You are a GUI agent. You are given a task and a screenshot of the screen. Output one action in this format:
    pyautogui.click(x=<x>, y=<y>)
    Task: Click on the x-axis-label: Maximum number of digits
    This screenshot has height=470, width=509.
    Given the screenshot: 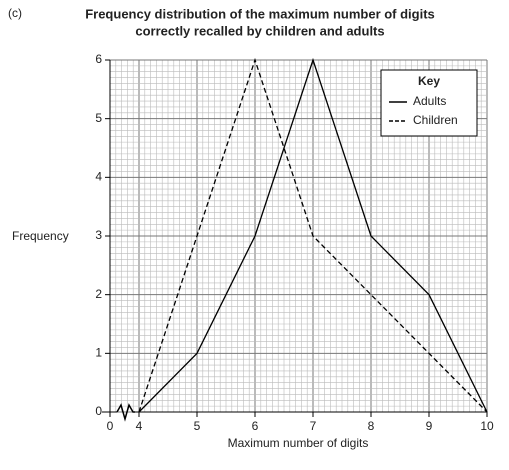 What is the action you would take?
    pyautogui.click(x=298, y=443)
    